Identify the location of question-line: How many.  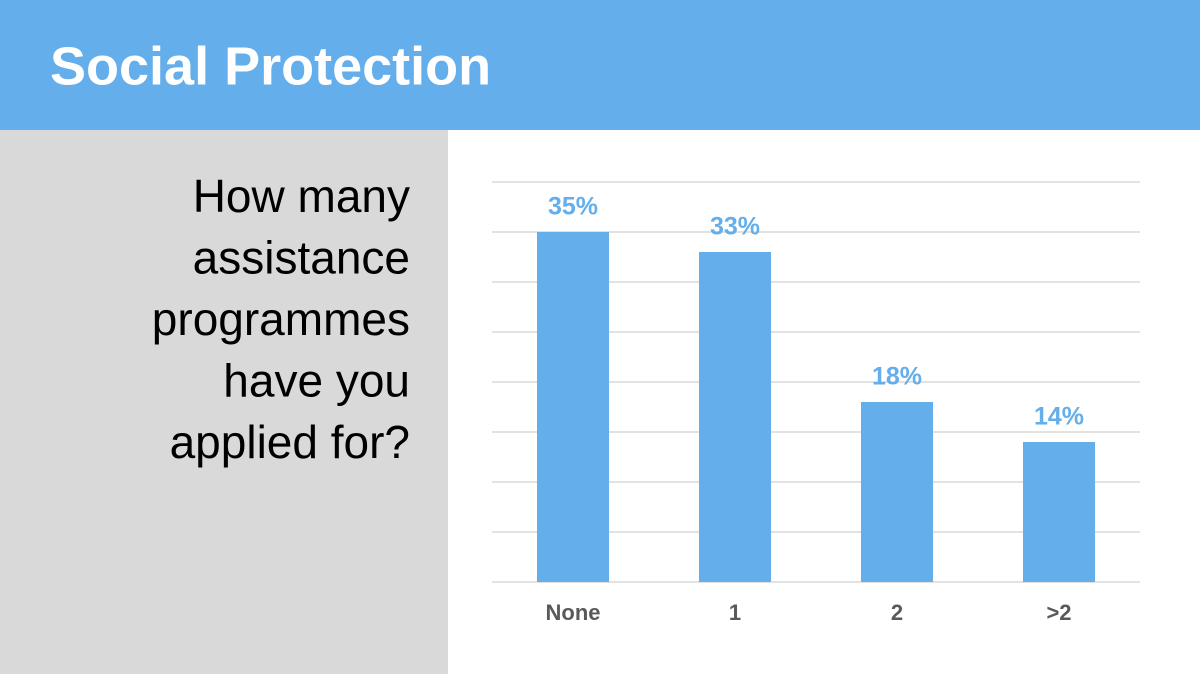
(301, 196).